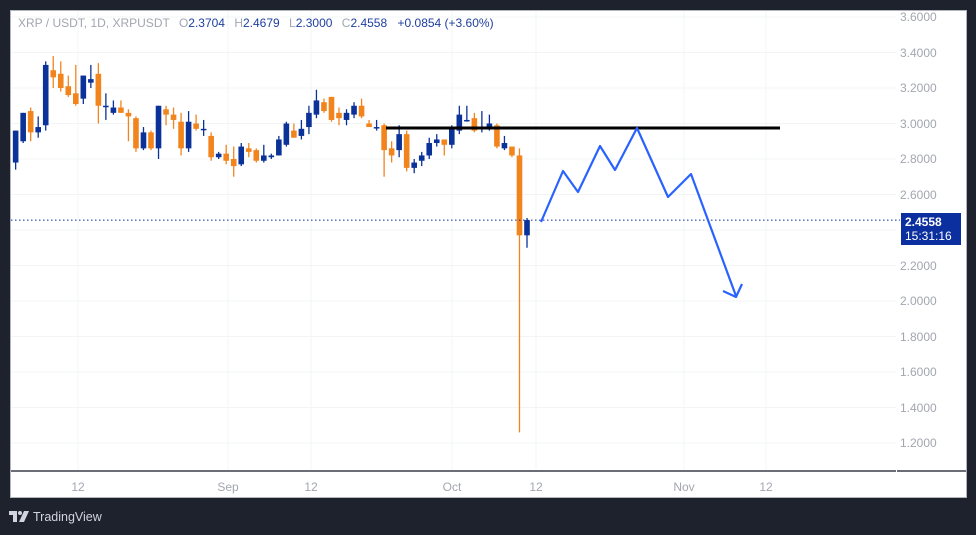 The width and height of the screenshot is (976, 535). Describe the element at coordinates (918, 159) in the screenshot. I see `price-tick-label: 2.8000` at that location.